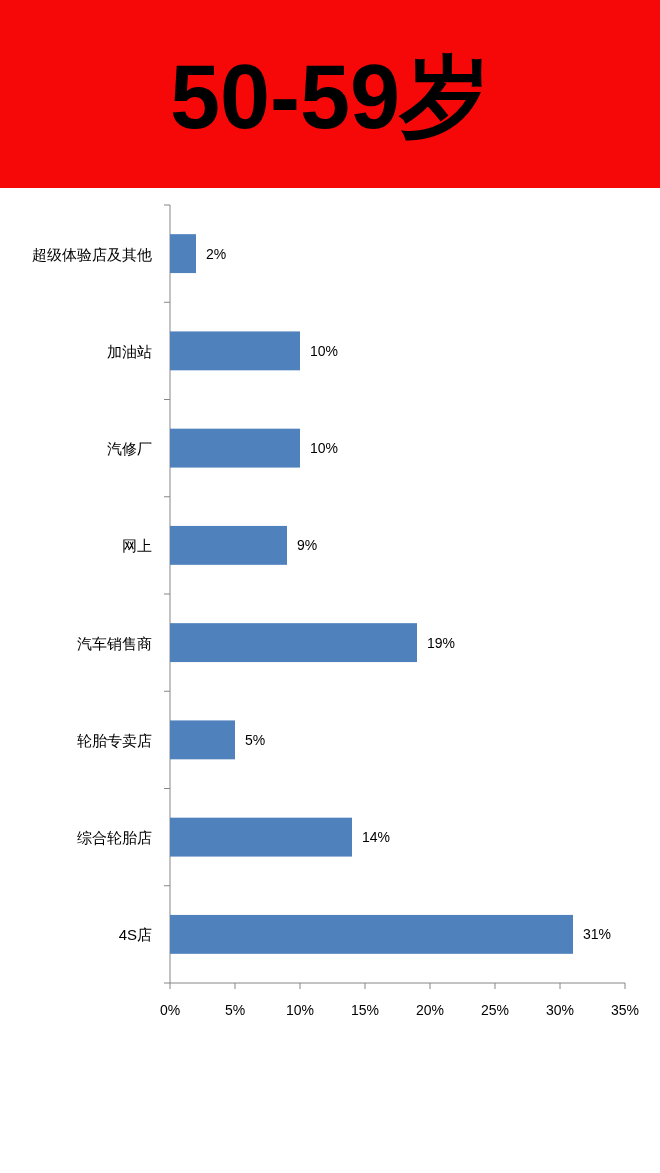  Describe the element at coordinates (376, 837) in the screenshot. I see `data-label: 14%` at that location.